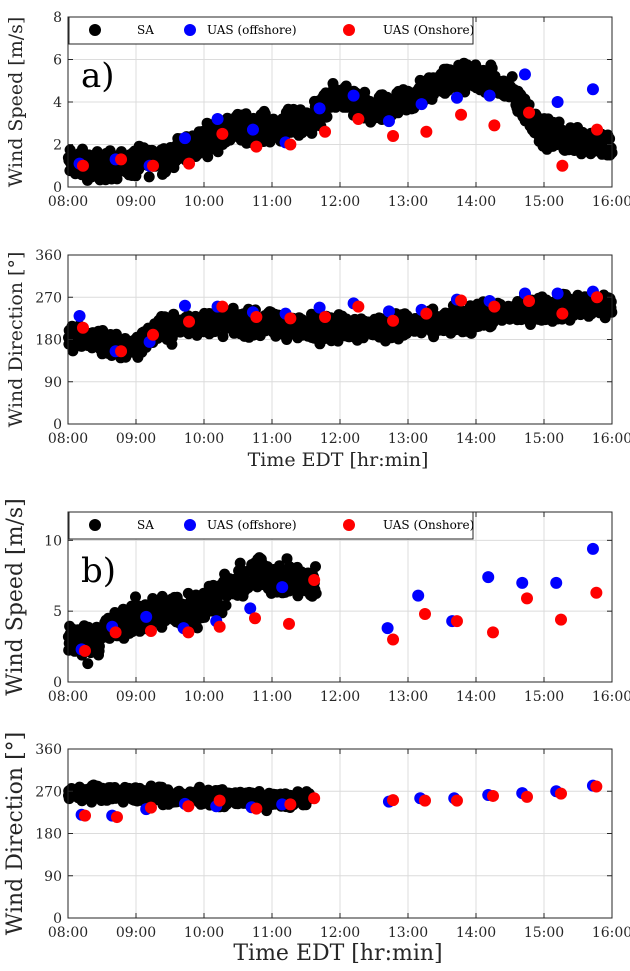  What do you see at coordinates (57, 103) in the screenshot?
I see `y-tick-label: 4` at bounding box center [57, 103].